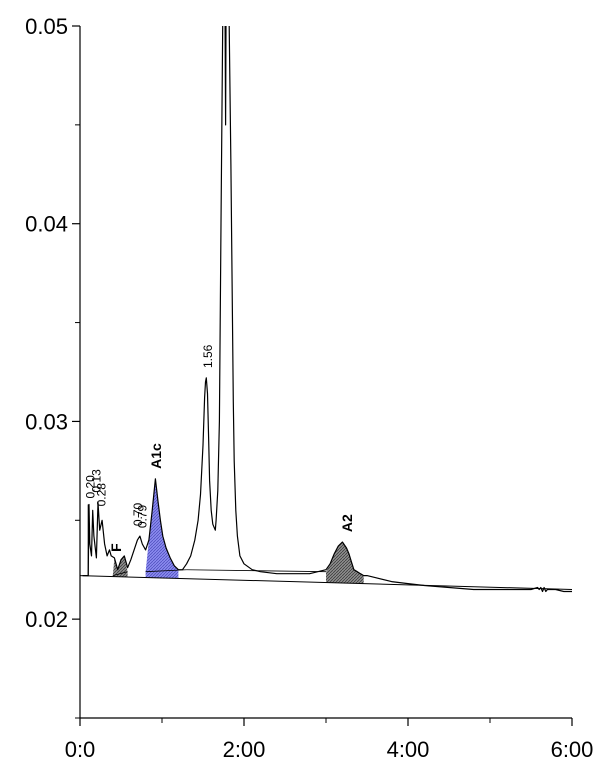 The width and height of the screenshot is (601, 770). I want to click on peak-labels: 0.200.130.28 F 0.700.79 A1c 1.56 A2, so click(219, 448).